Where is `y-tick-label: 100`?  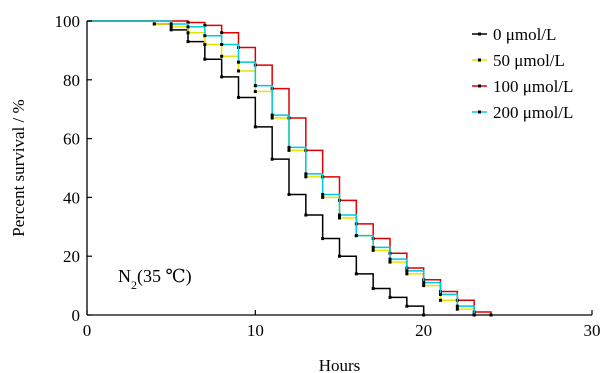
y-tick-label: 100 is located at coordinates (68, 21).